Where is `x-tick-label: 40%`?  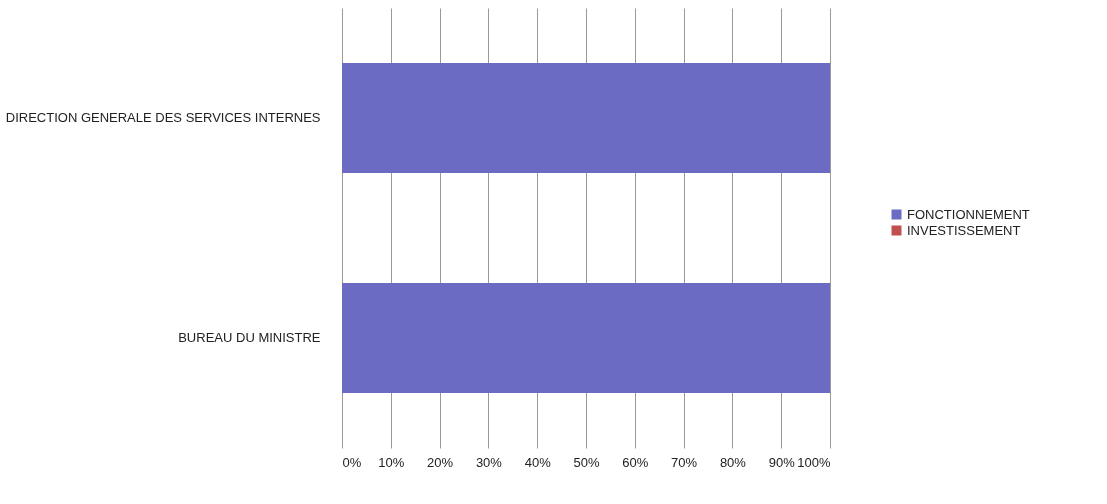
x-tick-label: 40% is located at coordinates (538, 462).